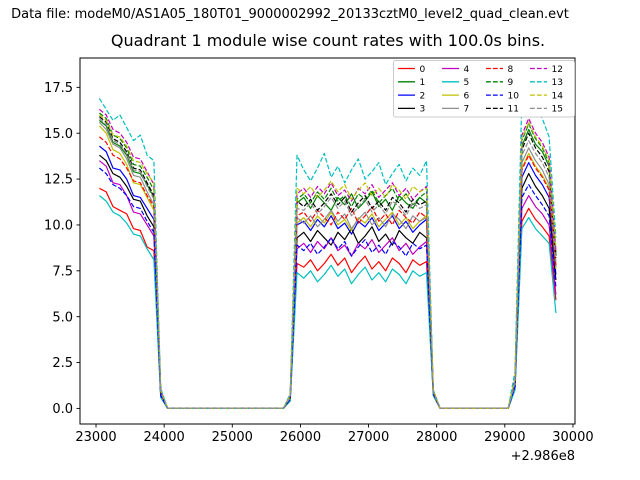 This screenshot has width=640, height=480. What do you see at coordinates (163, 437) in the screenshot?
I see `x-tick-label: 24000` at bounding box center [163, 437].